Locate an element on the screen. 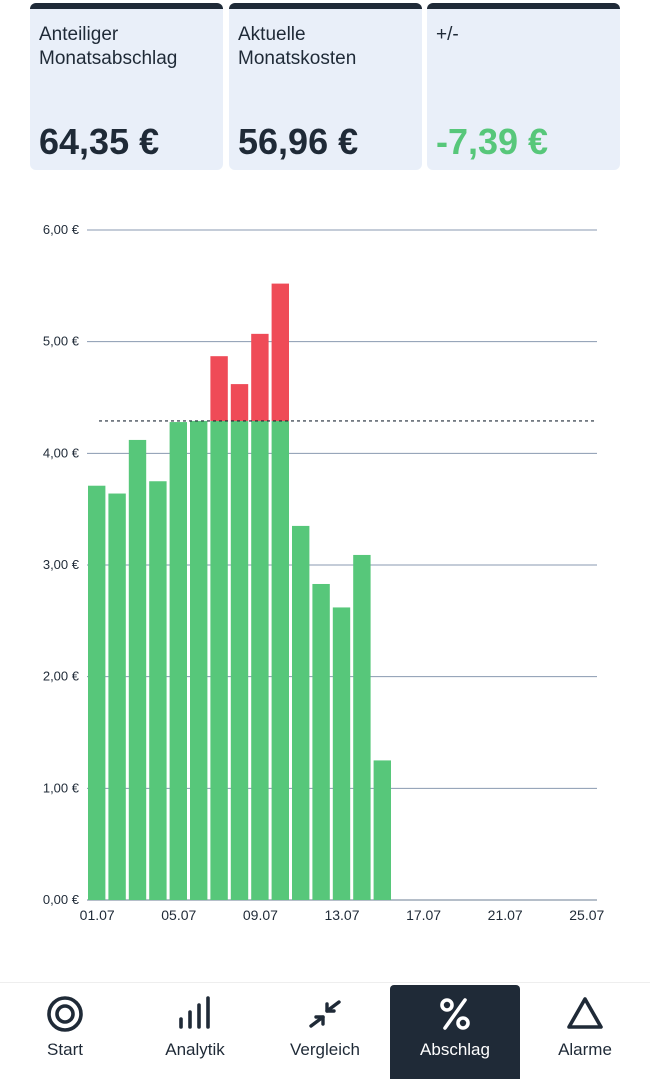  nav-vergleich: Vergleich is located at coordinates (325, 1032).